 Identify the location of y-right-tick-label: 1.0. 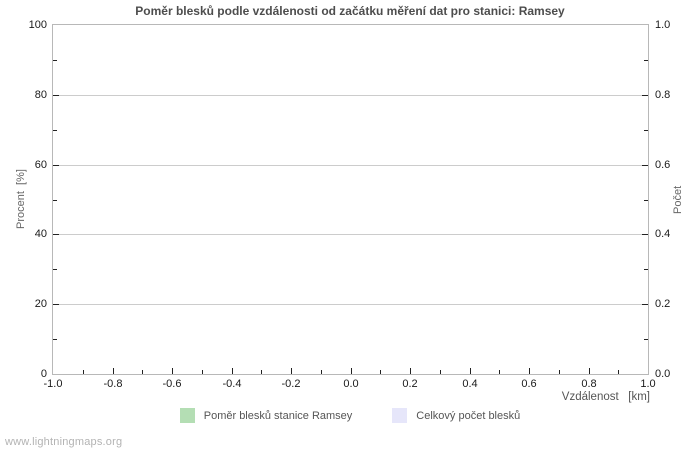
(663, 25).